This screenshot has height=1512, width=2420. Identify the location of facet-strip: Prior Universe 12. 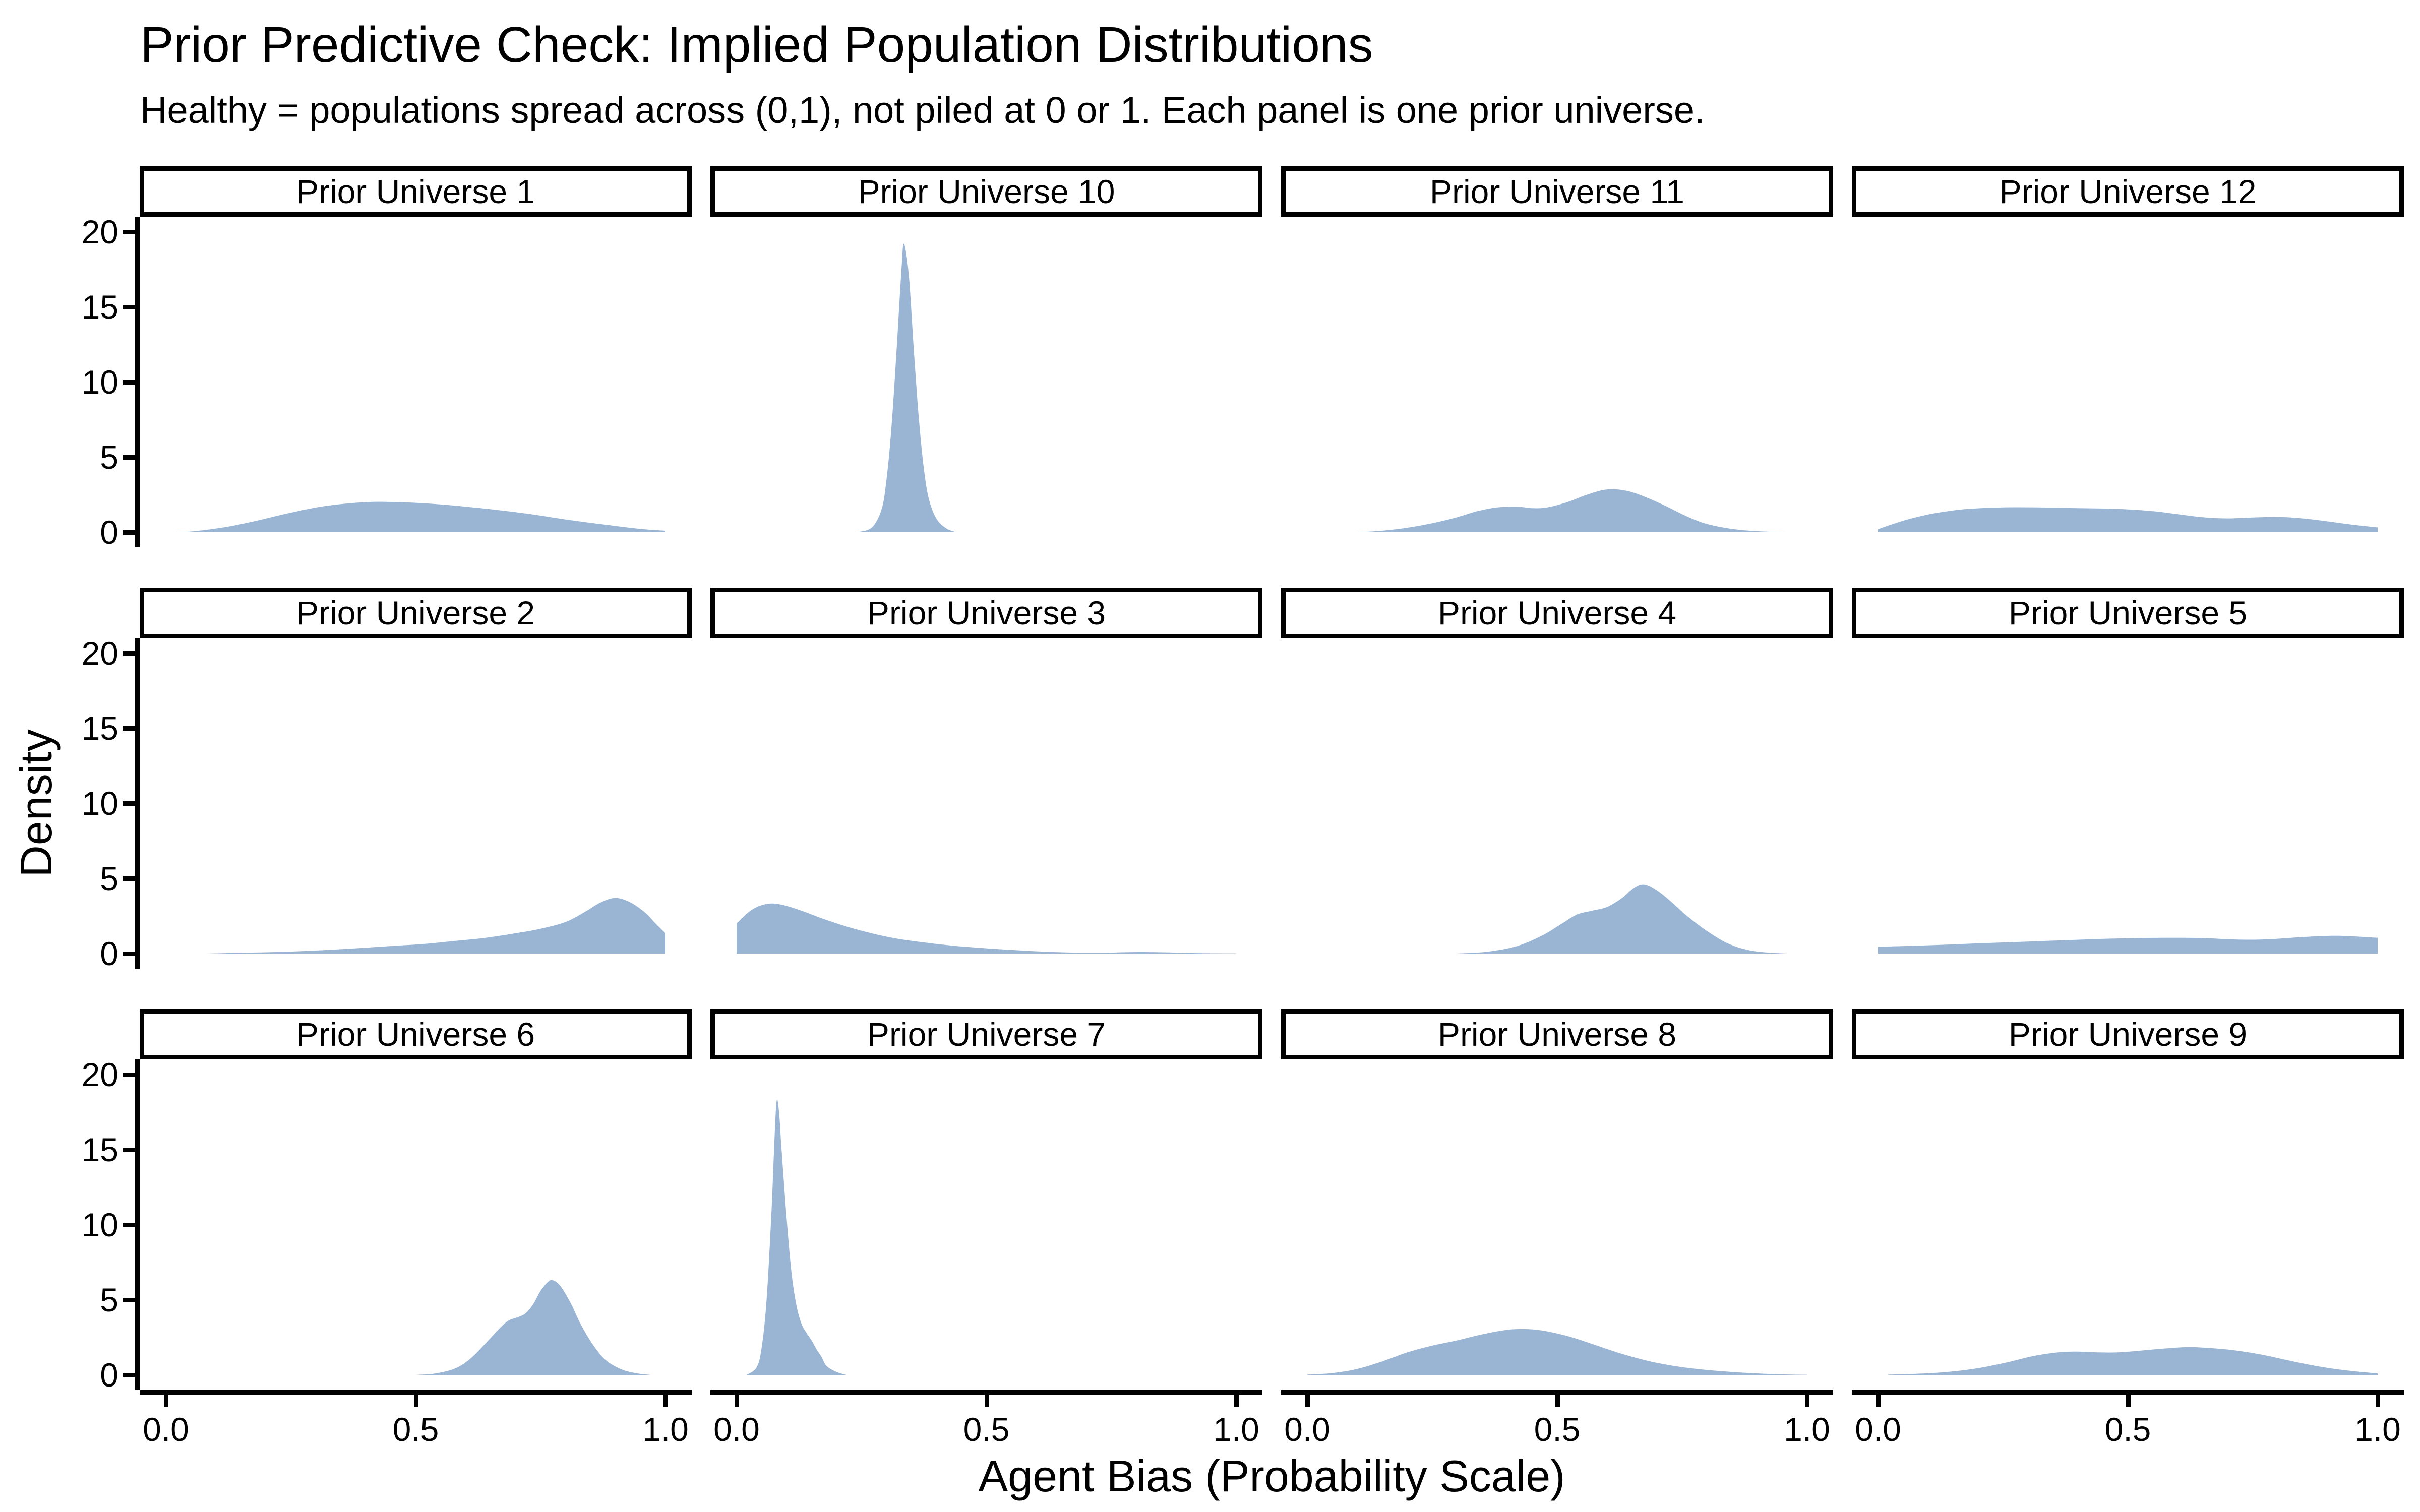
(2128, 191).